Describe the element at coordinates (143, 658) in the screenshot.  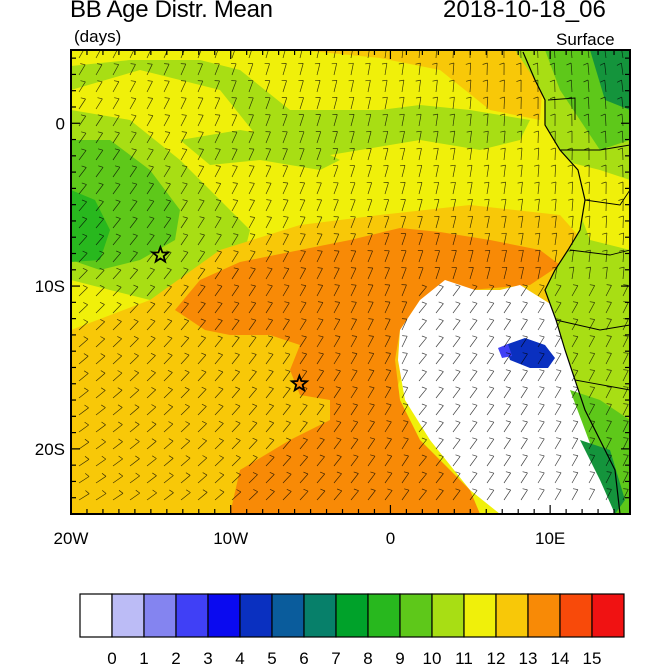
I see `colorbar-label: 1` at that location.